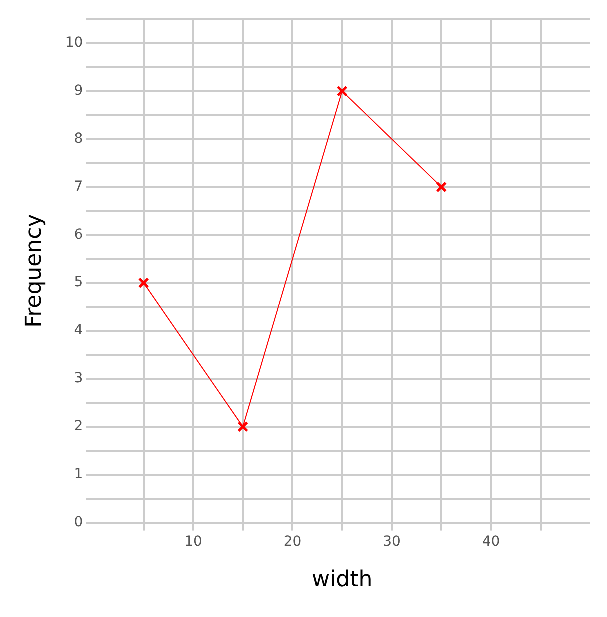  Describe the element at coordinates (79, 186) in the screenshot. I see `y-tick-label: 7` at that location.